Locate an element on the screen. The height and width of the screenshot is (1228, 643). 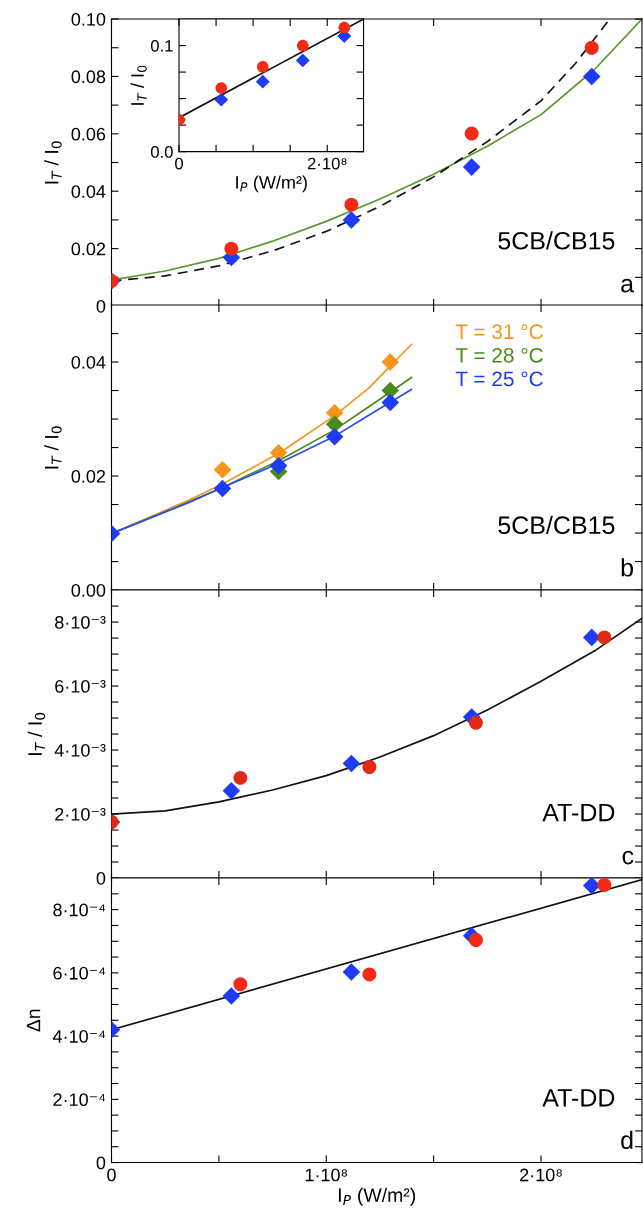
text: T = 25 °C is located at coordinates (499, 379).